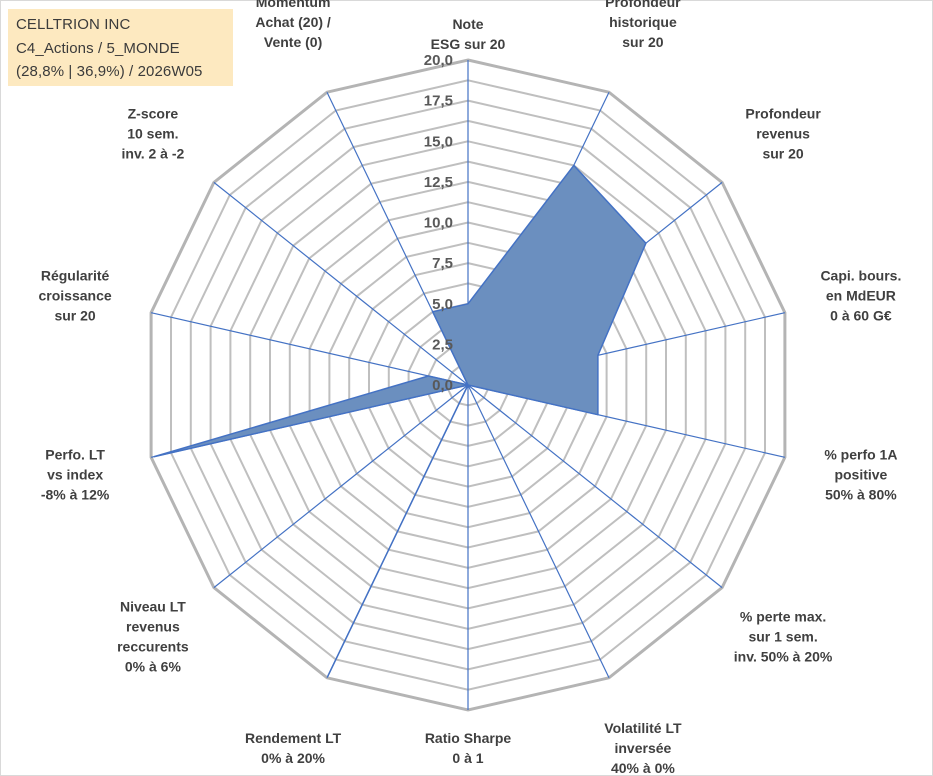  Describe the element at coordinates (442, 263) in the screenshot. I see `tick-label: 7,5` at that location.